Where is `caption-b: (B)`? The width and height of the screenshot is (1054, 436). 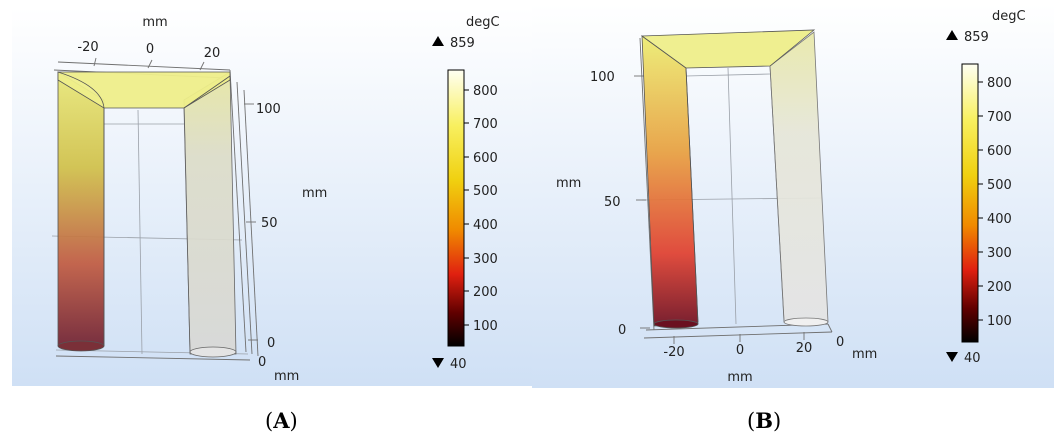 caption-b: (B) is located at coordinates (764, 420).